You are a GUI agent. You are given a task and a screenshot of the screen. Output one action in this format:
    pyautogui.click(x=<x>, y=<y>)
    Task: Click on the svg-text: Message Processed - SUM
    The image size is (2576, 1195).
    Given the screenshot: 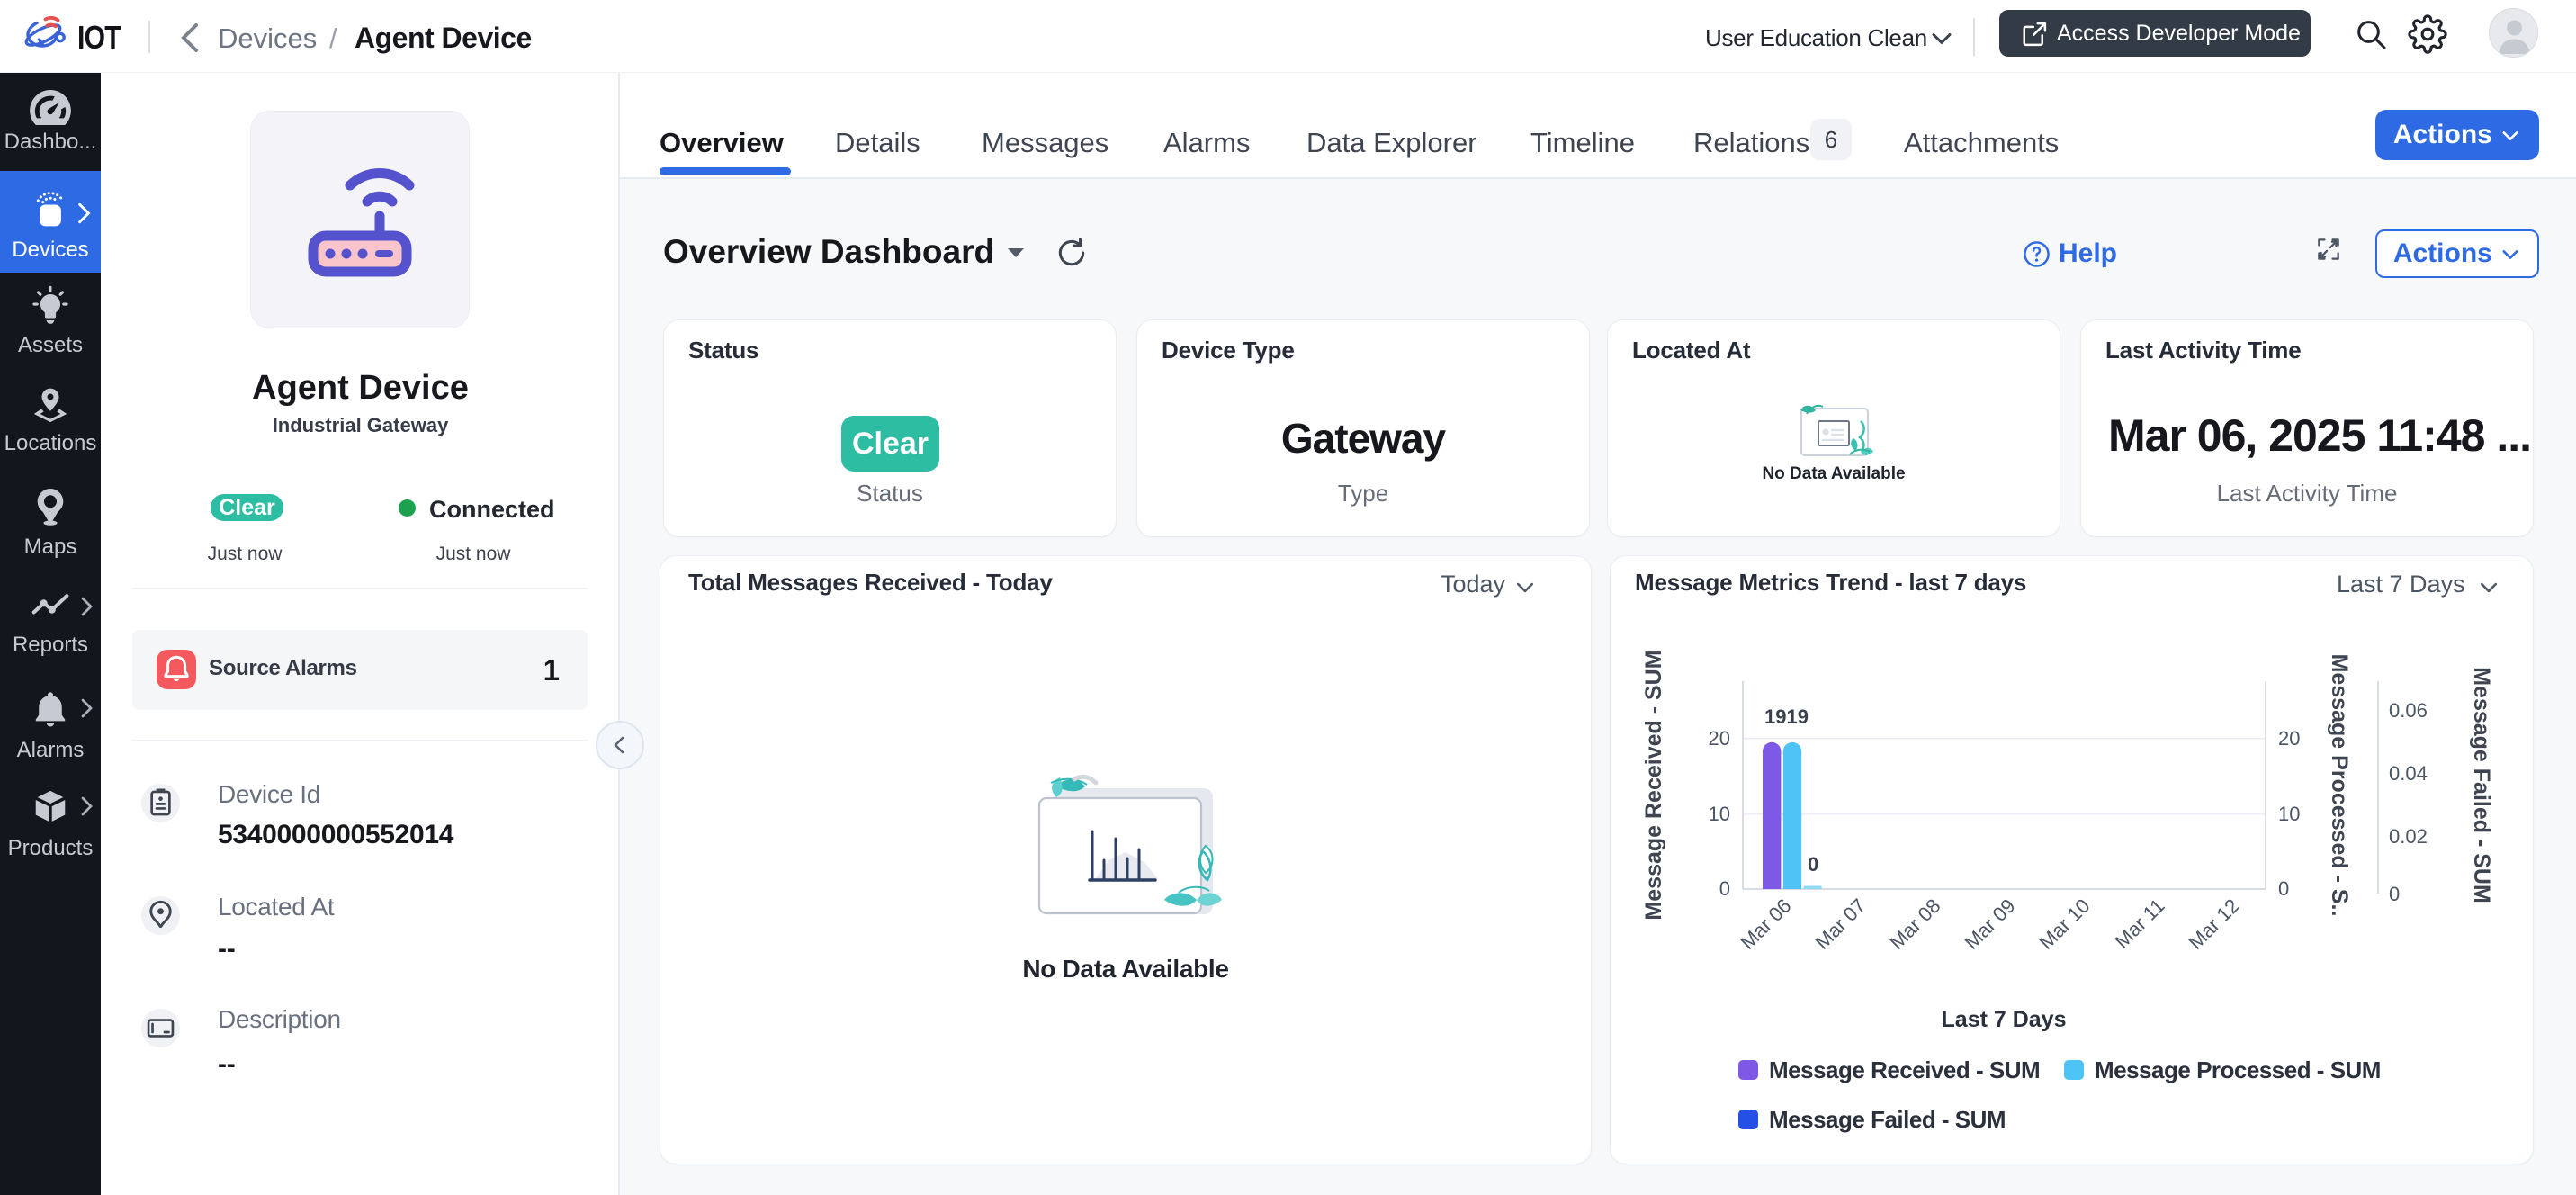 What is the action you would take?
    pyautogui.click(x=2238, y=1070)
    